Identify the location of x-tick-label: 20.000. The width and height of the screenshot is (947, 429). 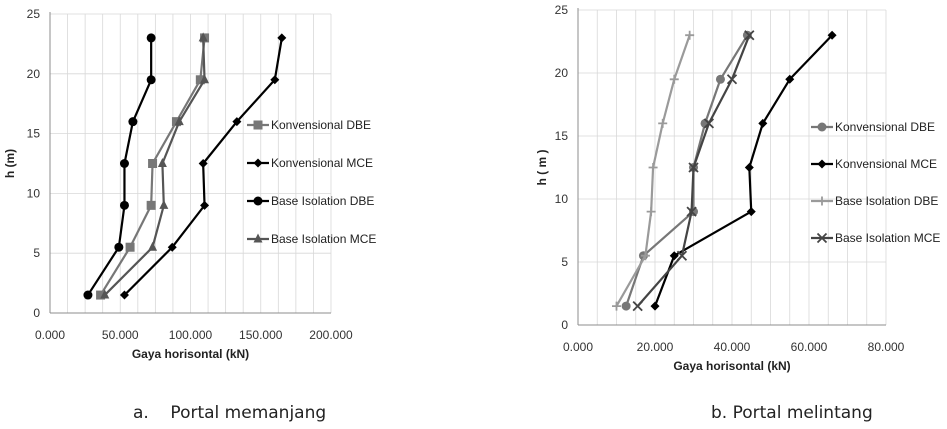
(655, 347).